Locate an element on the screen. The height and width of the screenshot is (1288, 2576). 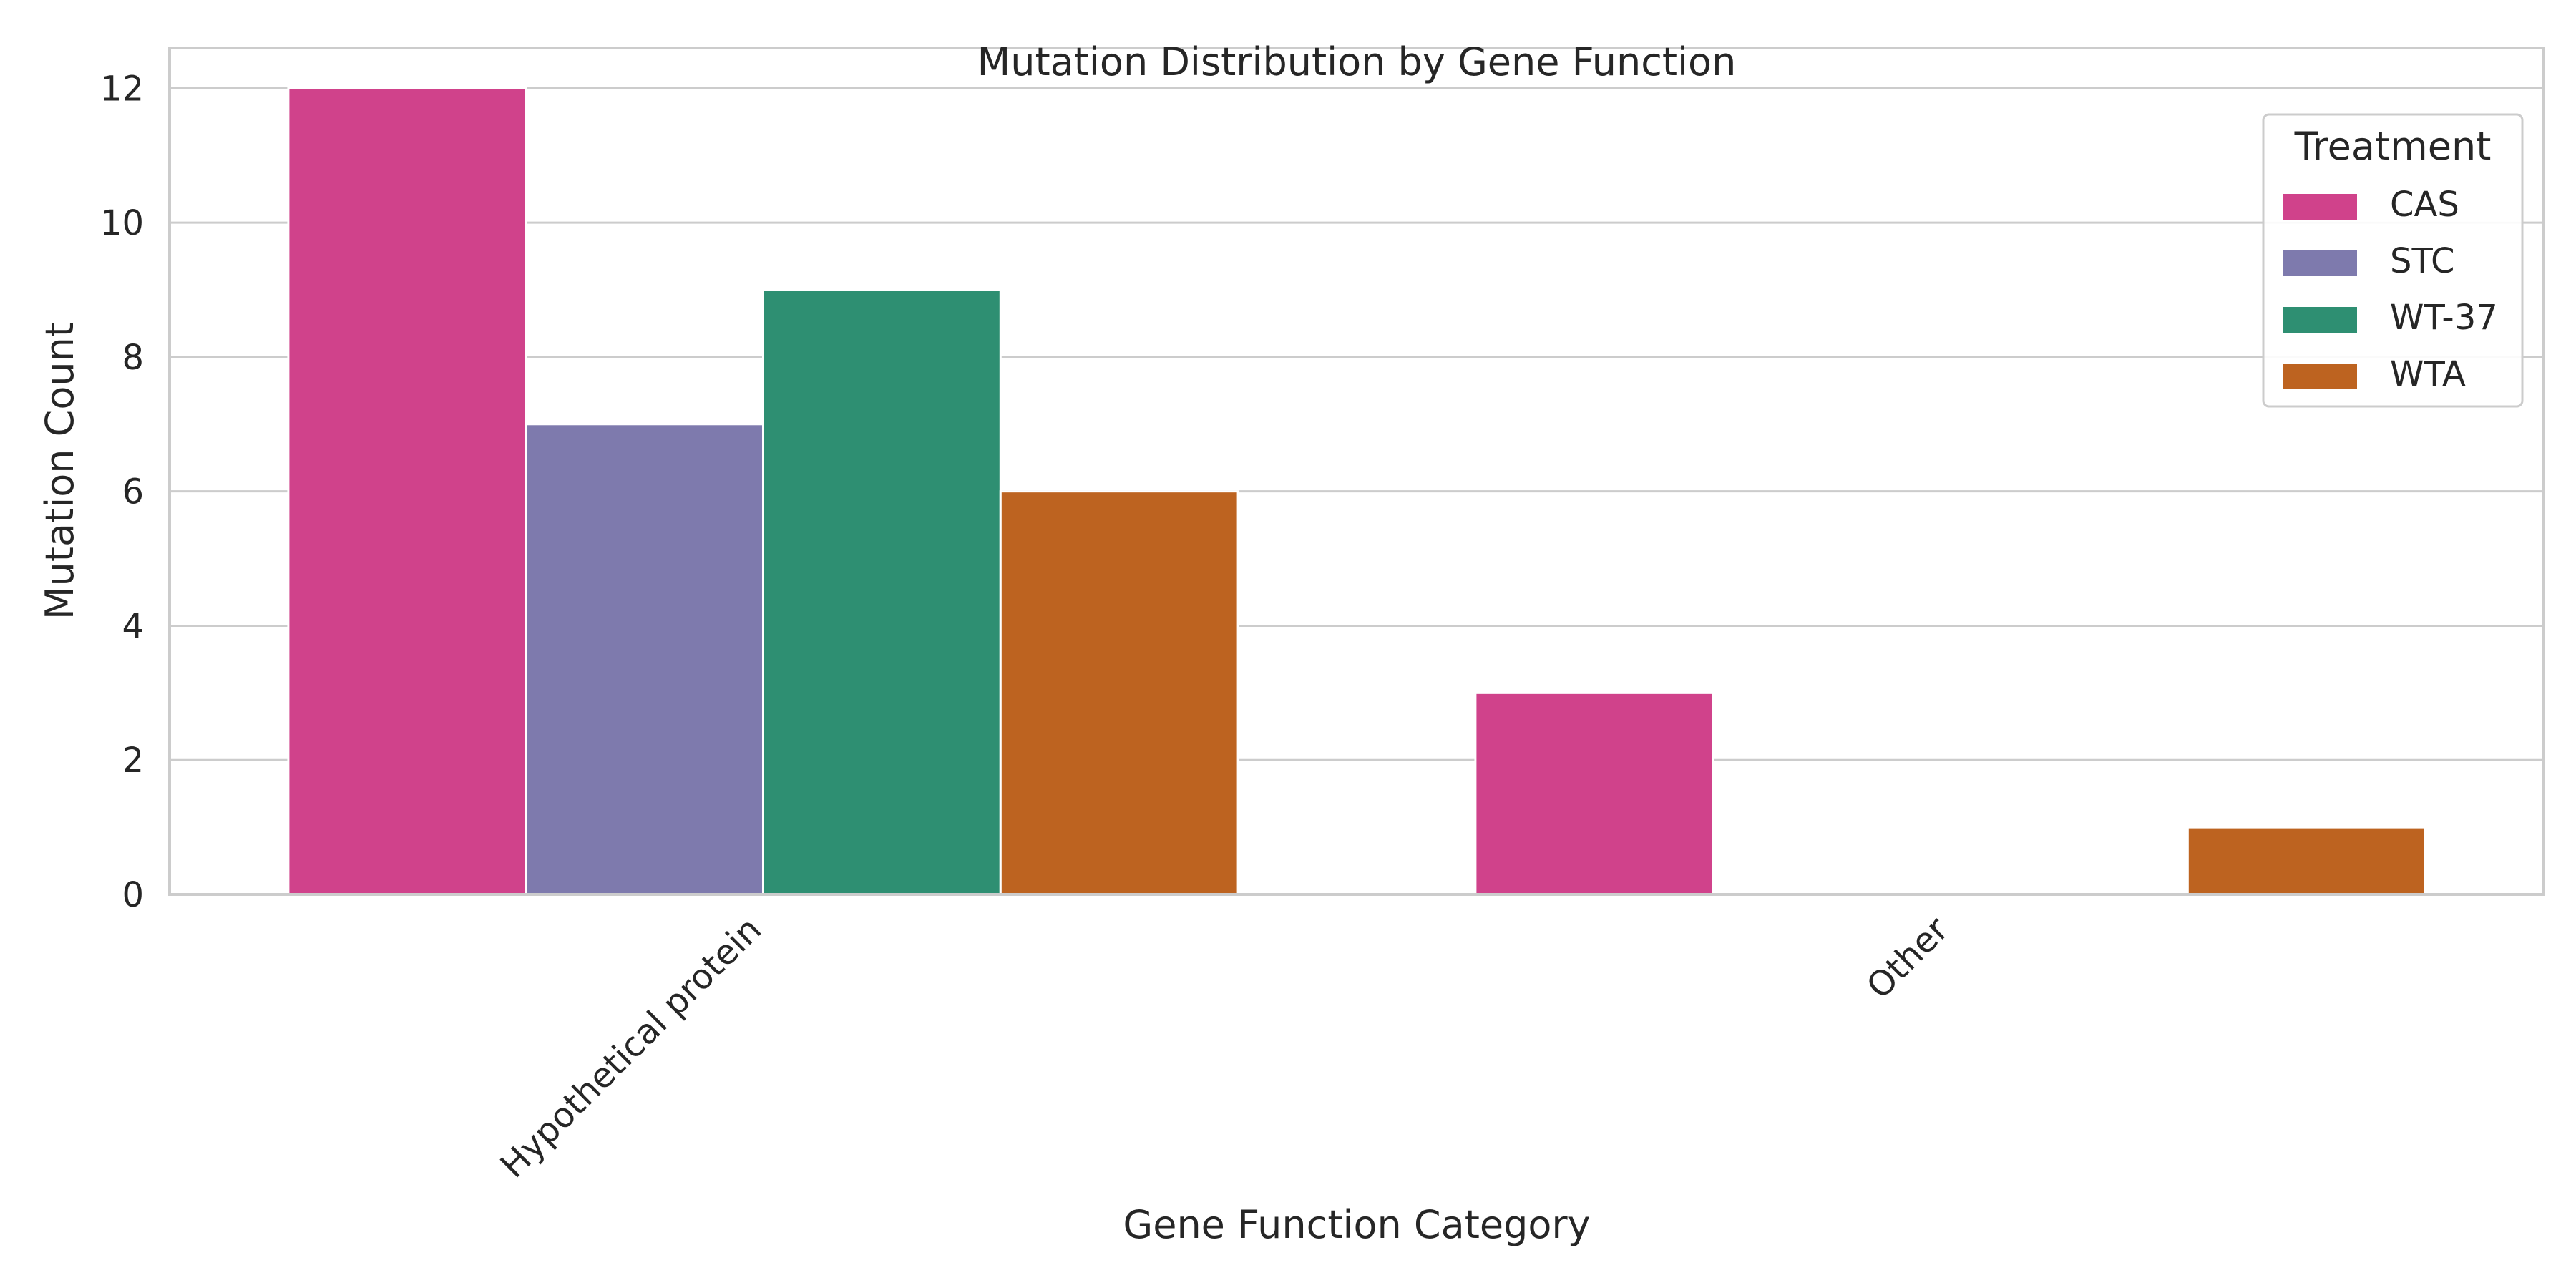
y-tick-label: 6 is located at coordinates (133, 492).